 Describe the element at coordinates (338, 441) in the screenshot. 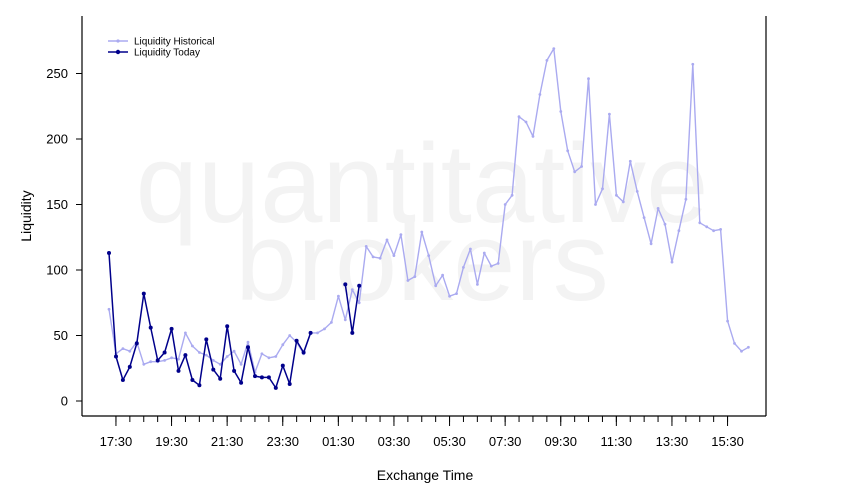

I see `x-tick-label: 01:30` at that location.